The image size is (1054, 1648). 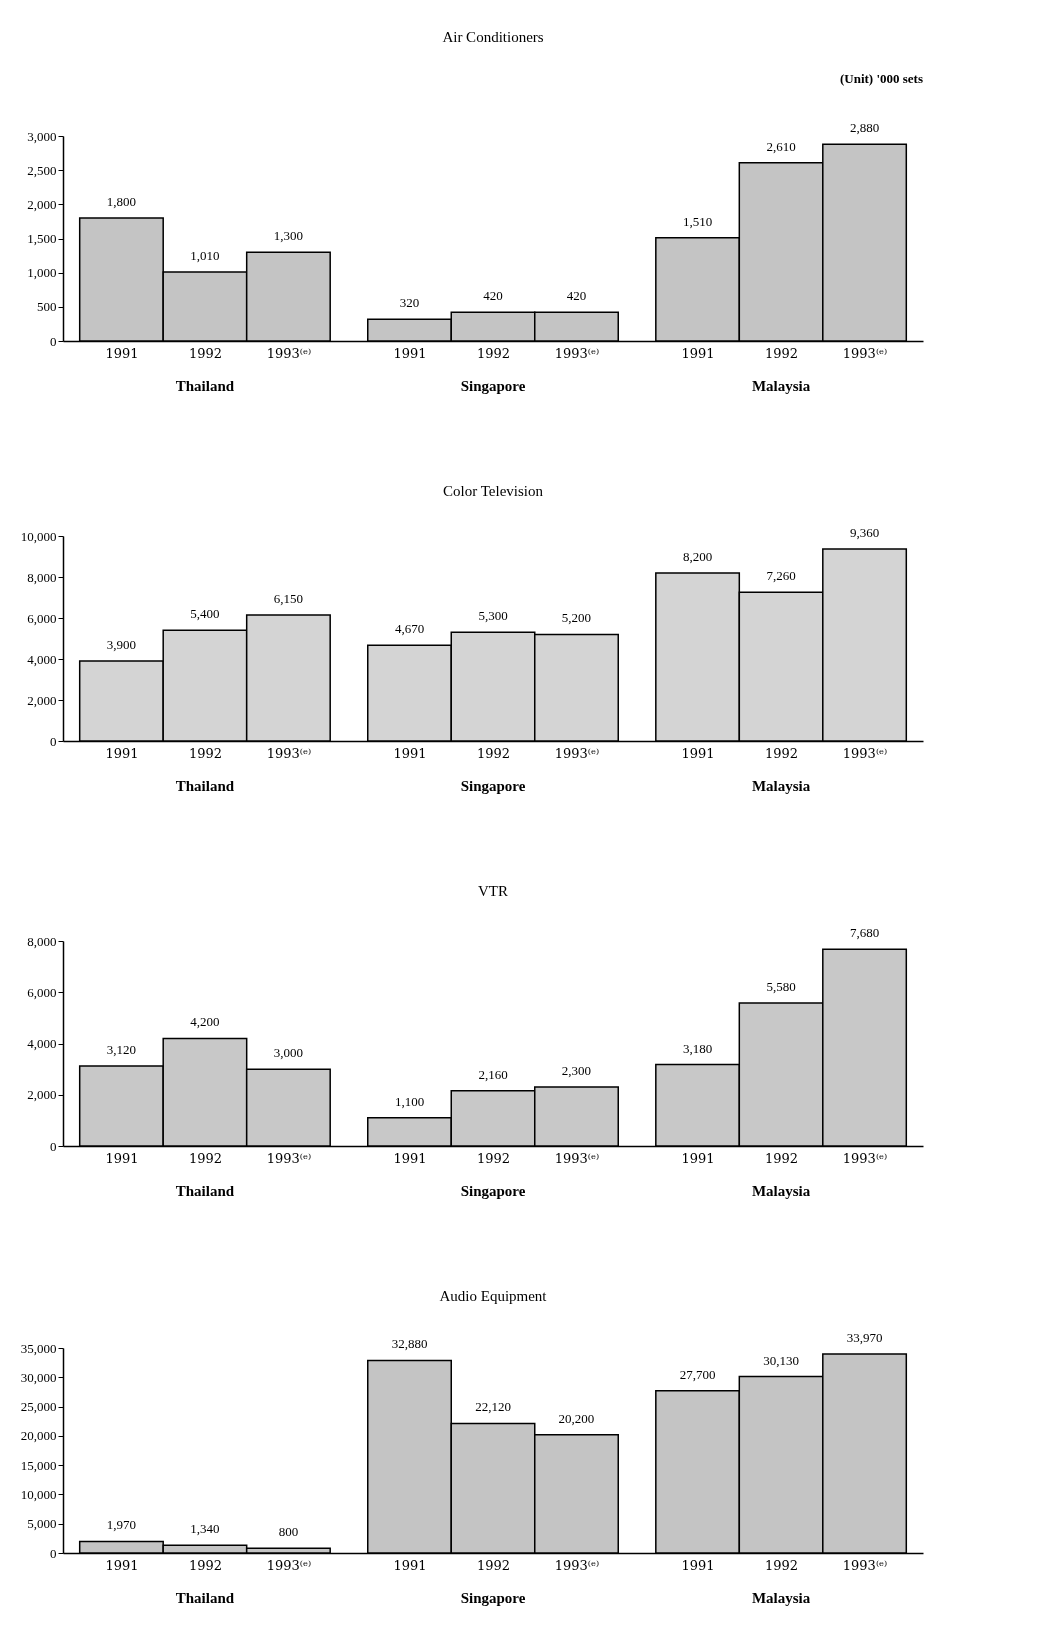 What do you see at coordinates (288, 1532) in the screenshot?
I see `data-label: 800` at bounding box center [288, 1532].